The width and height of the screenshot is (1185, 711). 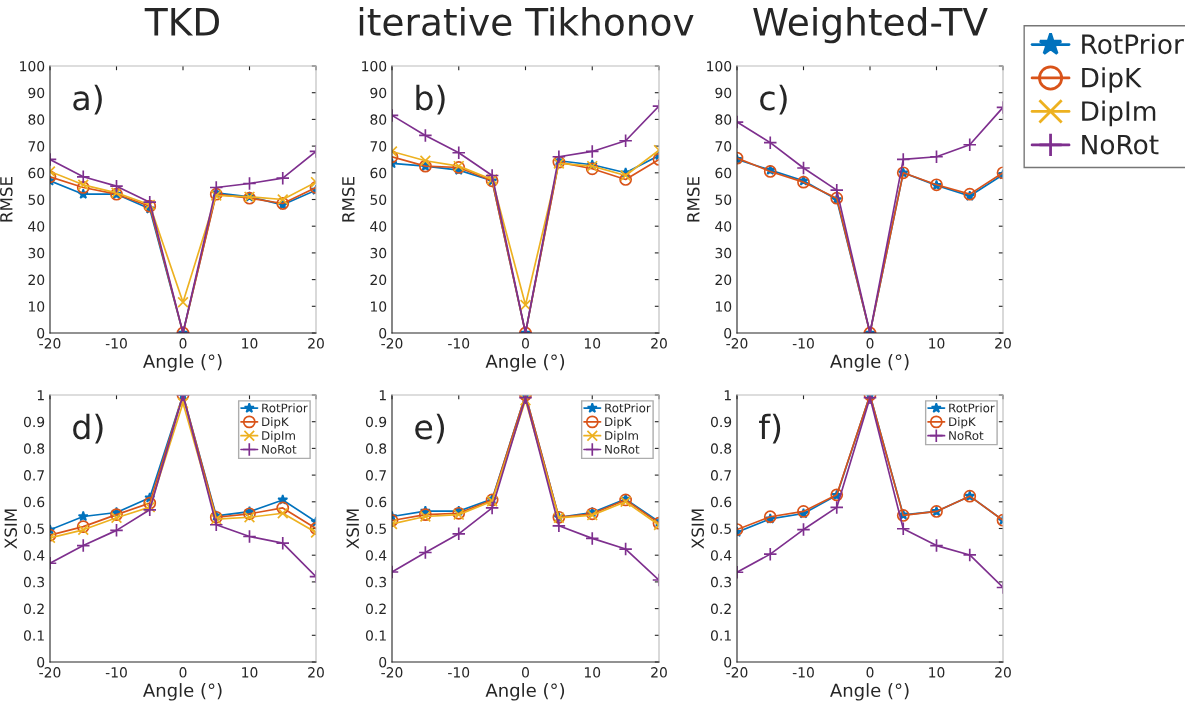 What do you see at coordinates (773, 99) in the screenshot?
I see `annotation: c)` at bounding box center [773, 99].